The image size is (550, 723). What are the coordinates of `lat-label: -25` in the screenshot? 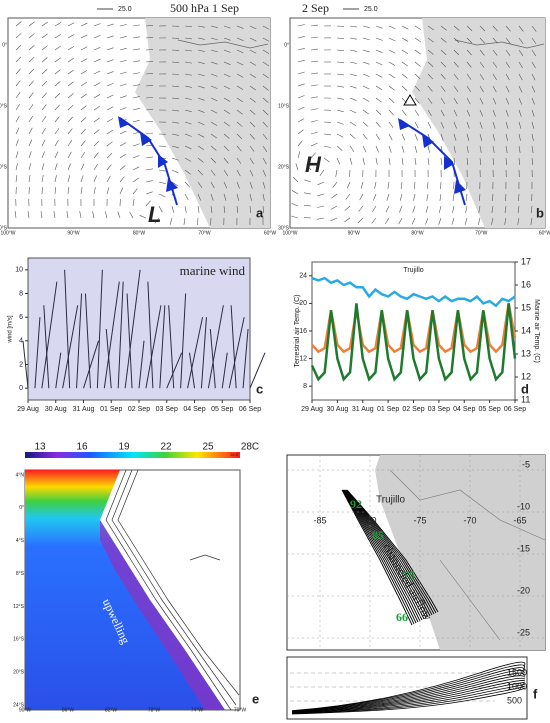 It's located at (523, 632).